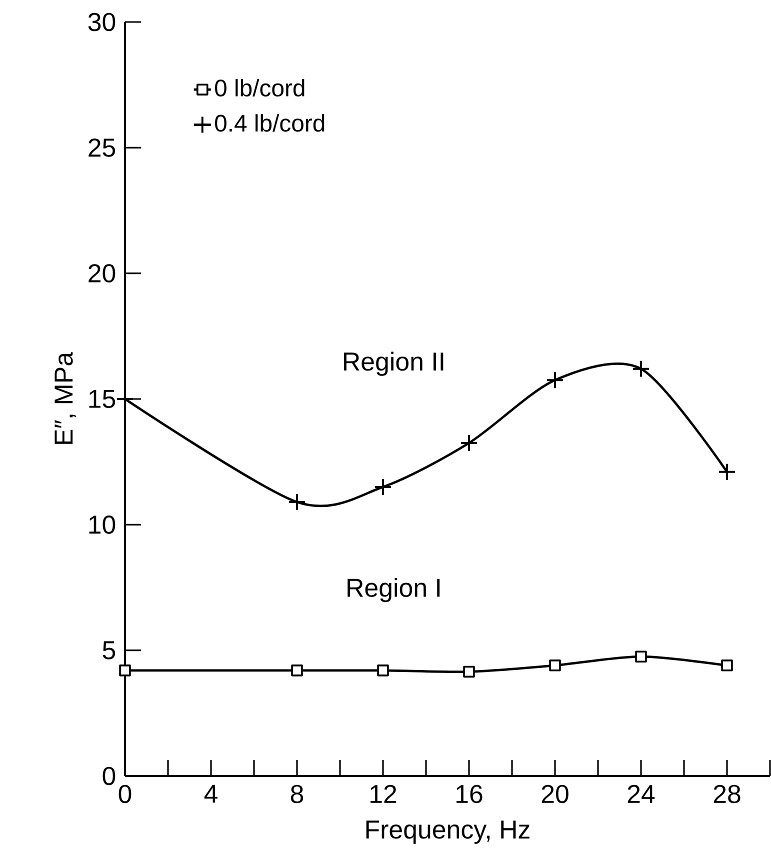 The image size is (771, 867). I want to click on x-tick-label: 12, so click(383, 793).